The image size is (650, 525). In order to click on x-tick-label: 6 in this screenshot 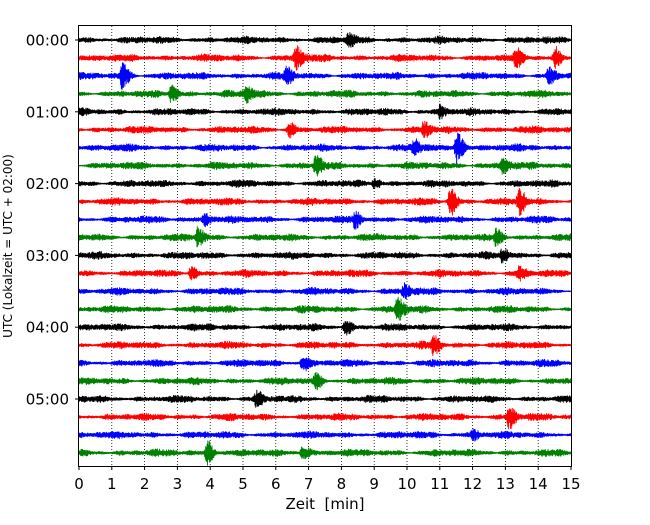, I will do `click(276, 484)`.